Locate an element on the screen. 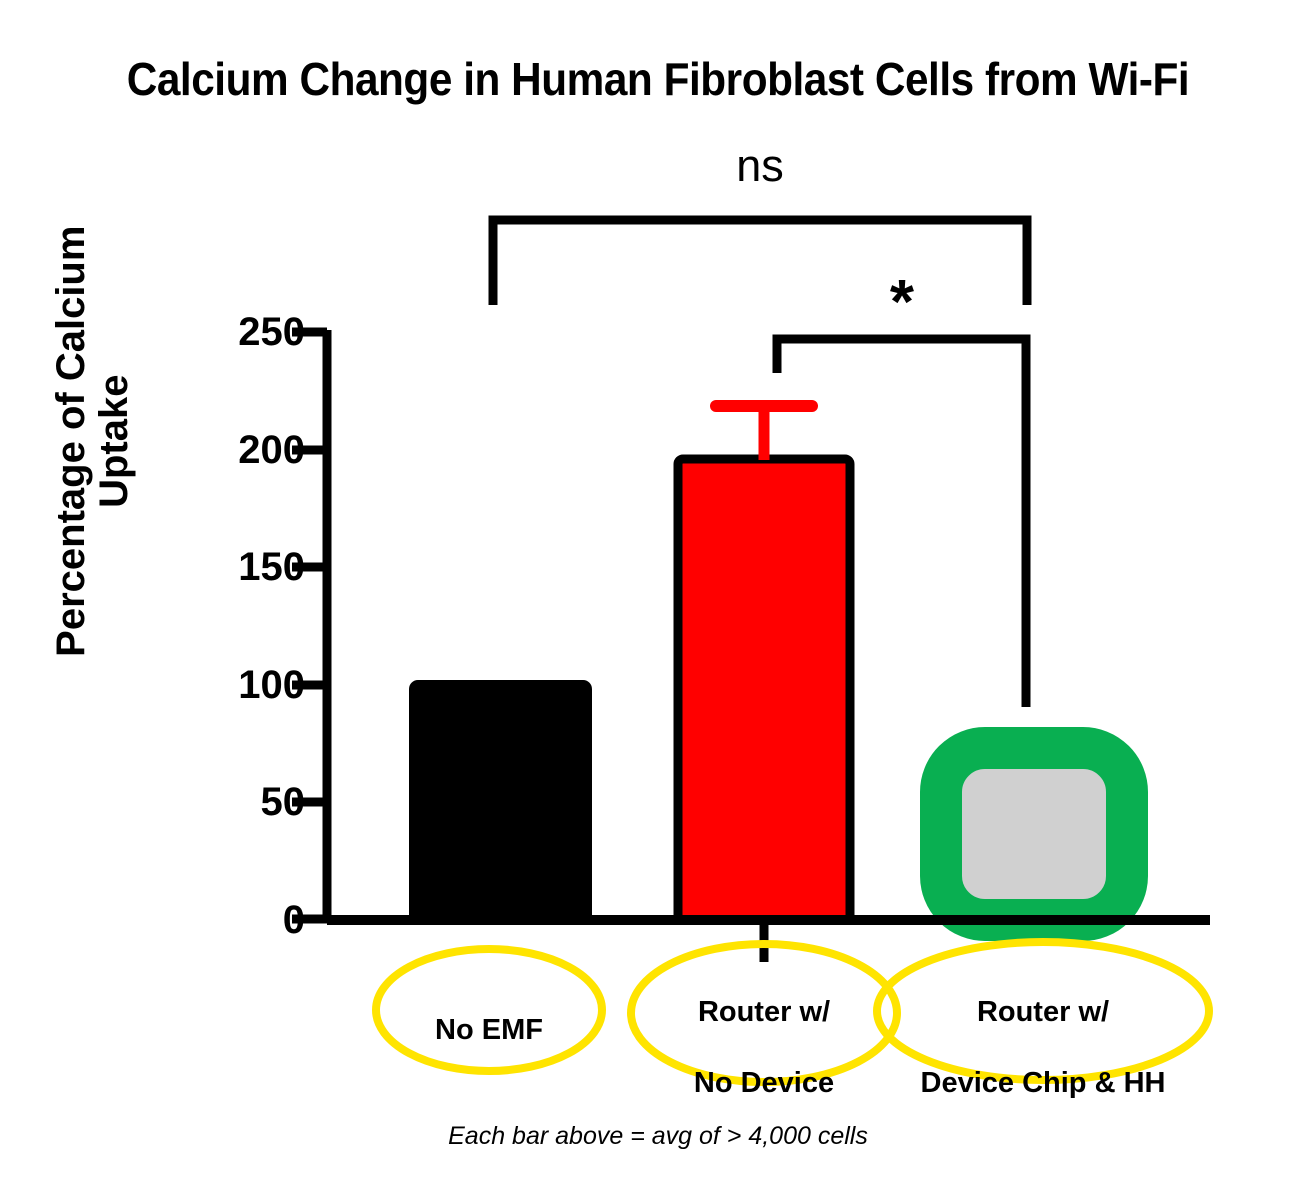 The image size is (1316, 1197). y-tick-0: 0 is located at coordinates (293, 920).